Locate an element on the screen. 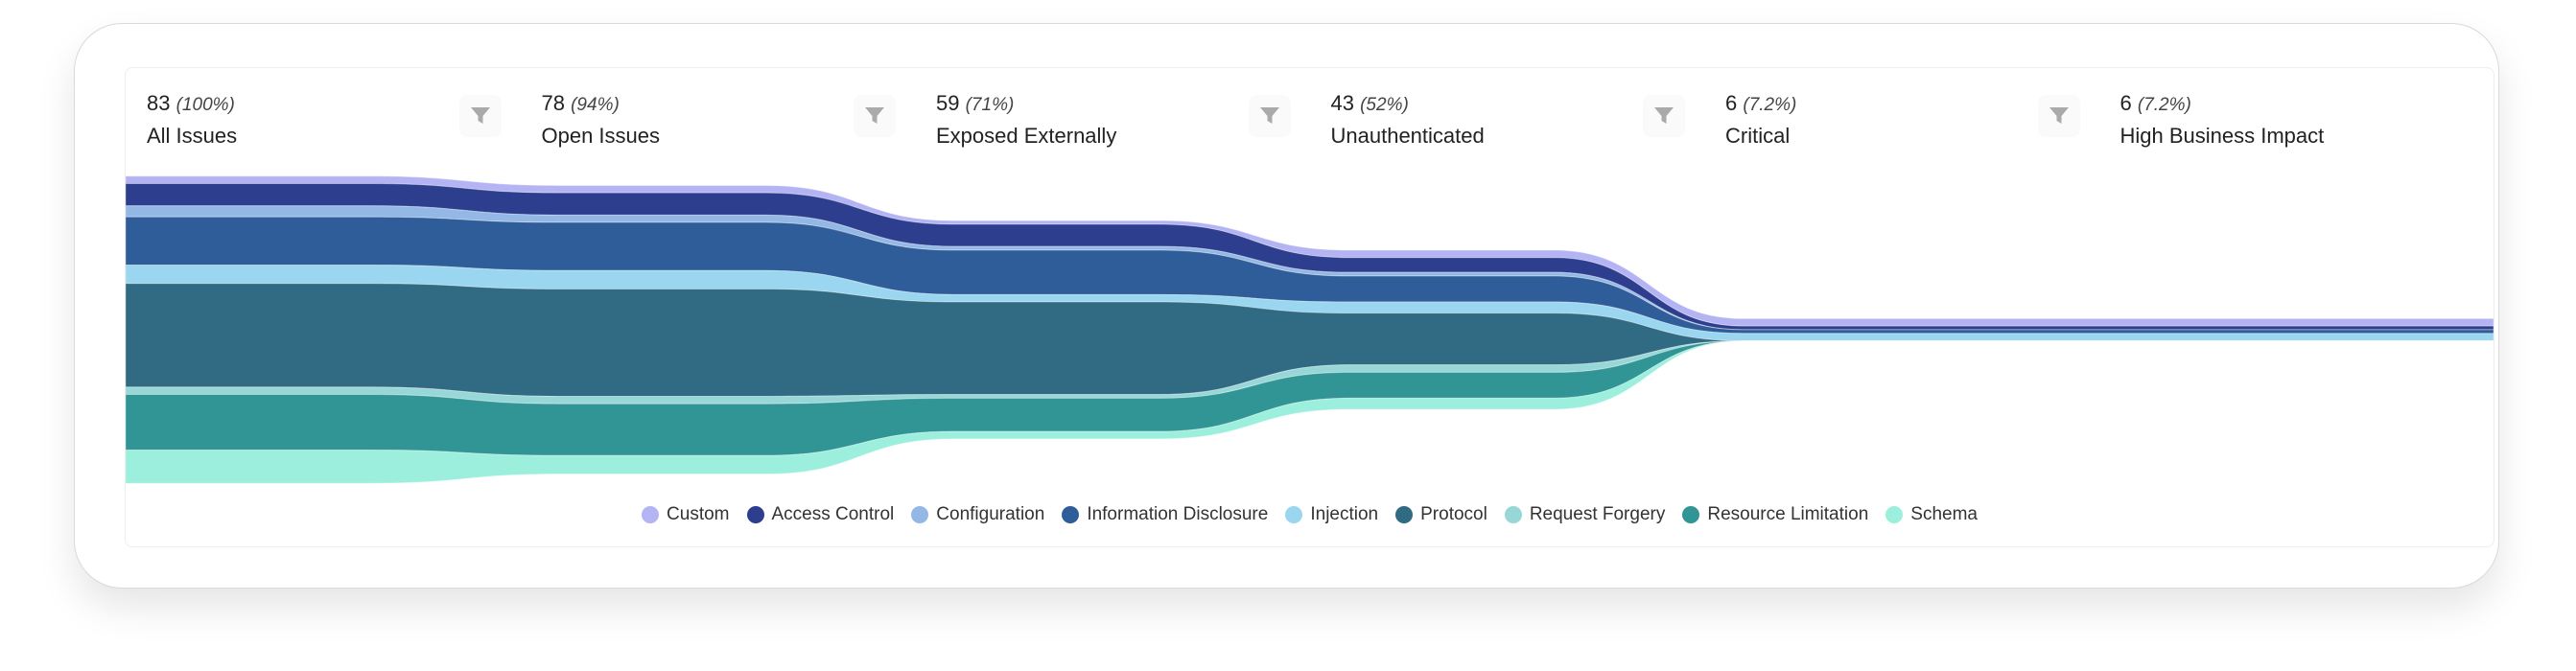 The image size is (2576, 671). legend-item: Configuration is located at coordinates (977, 514).